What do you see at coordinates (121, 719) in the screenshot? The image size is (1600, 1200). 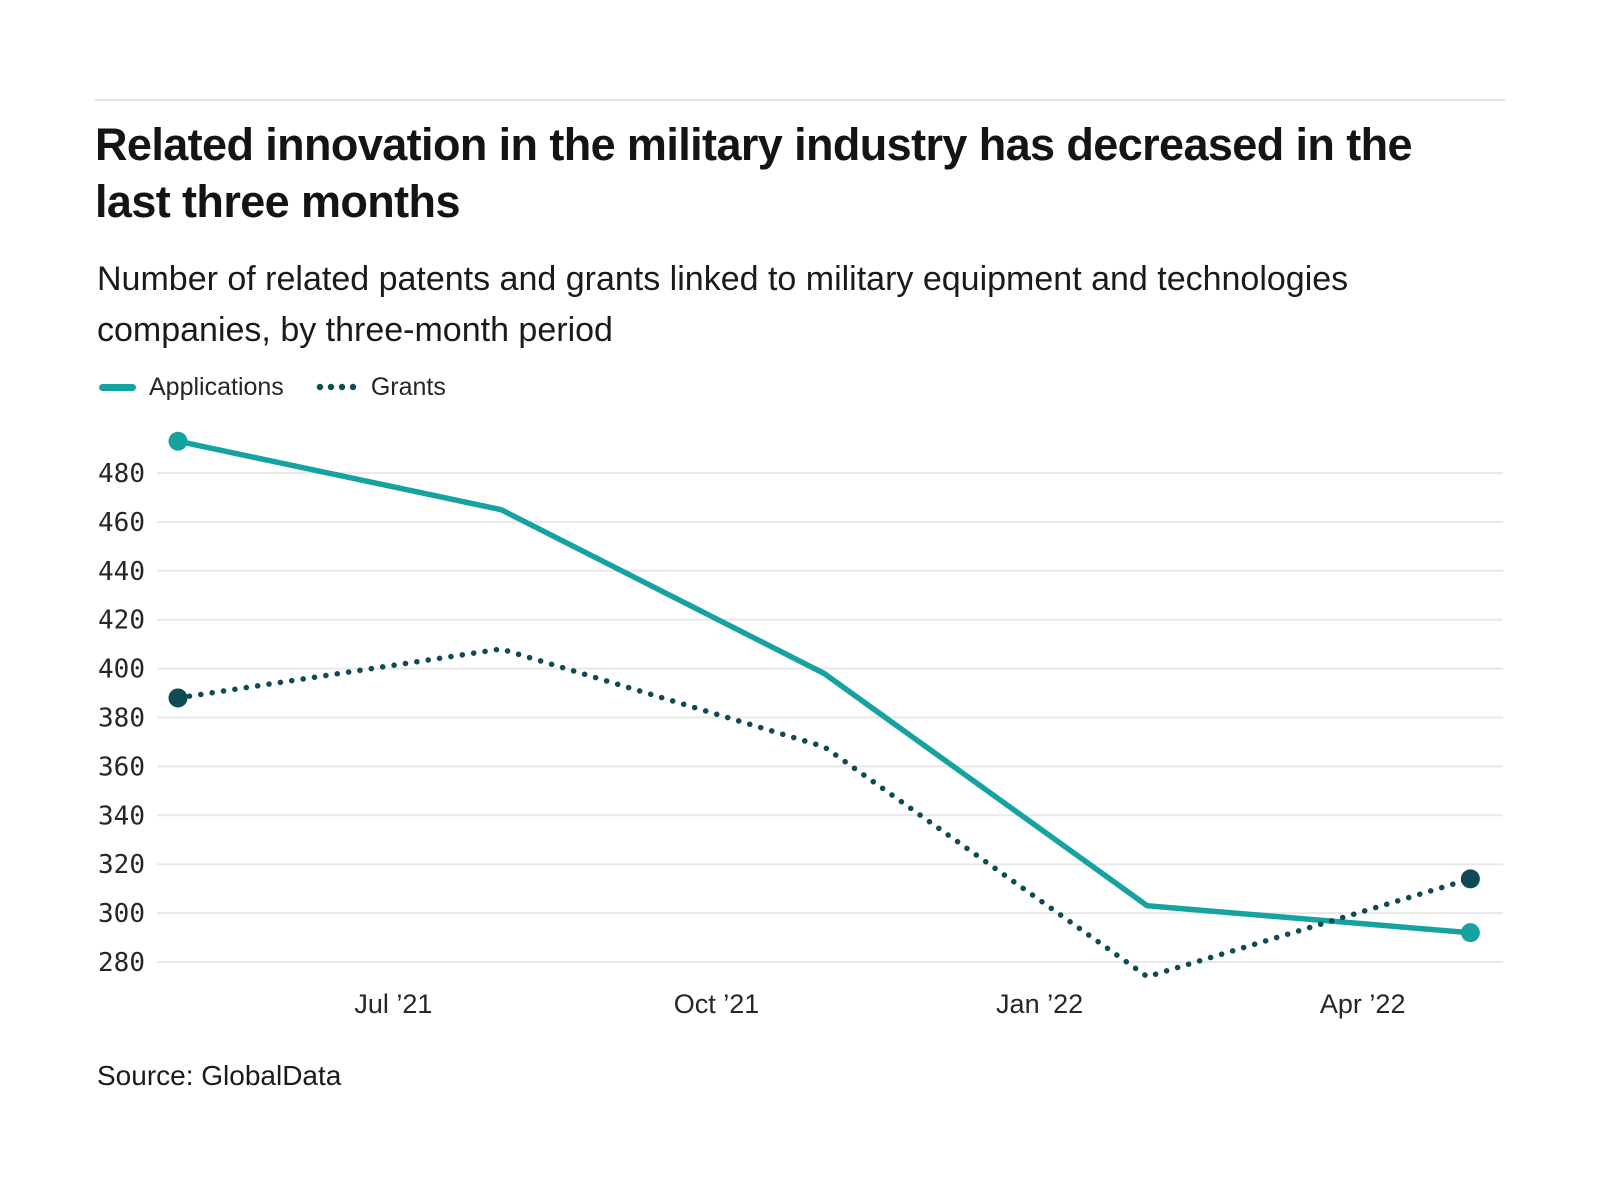 I see `y-tick-label-380: 380` at bounding box center [121, 719].